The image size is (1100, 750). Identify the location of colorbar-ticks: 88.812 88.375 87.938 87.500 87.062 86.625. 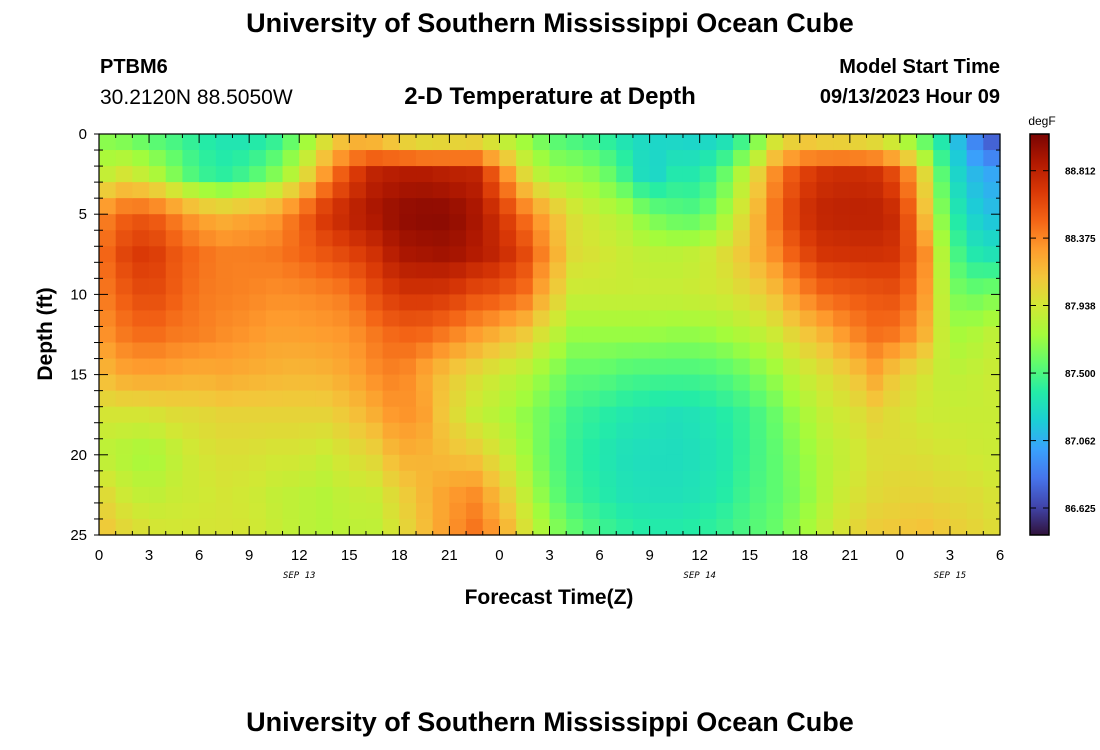
(1063, 341).